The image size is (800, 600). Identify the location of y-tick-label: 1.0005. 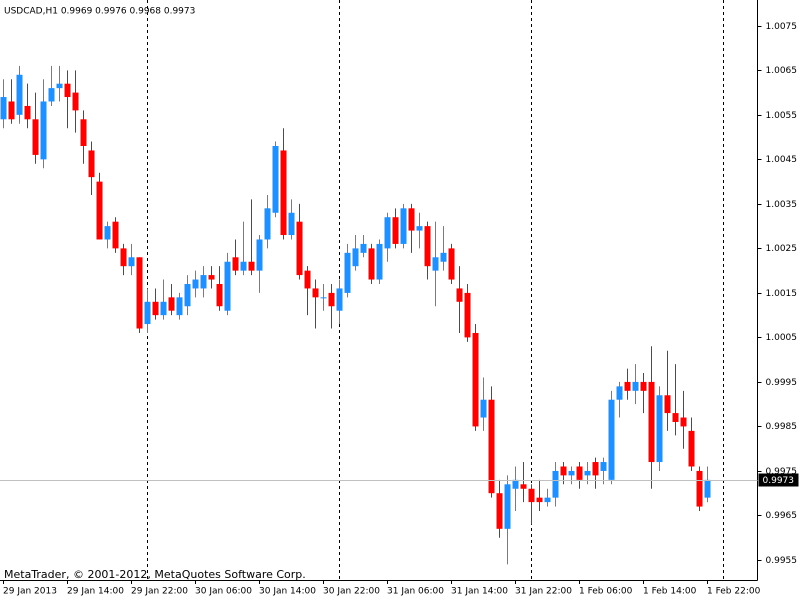
(782, 338).